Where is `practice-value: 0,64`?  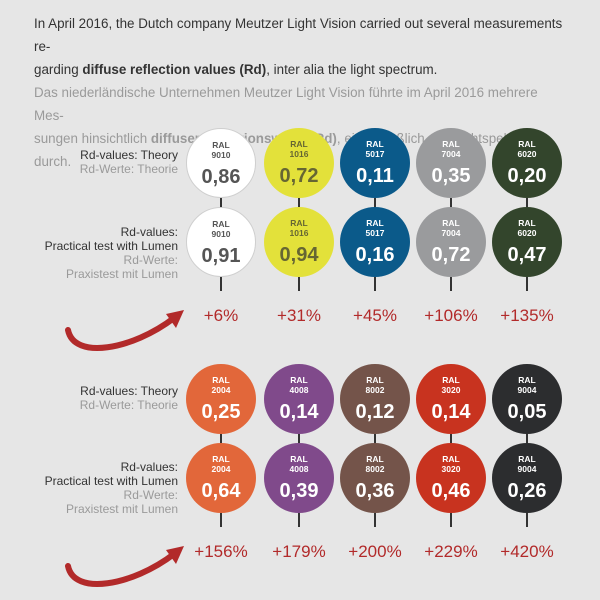 practice-value: 0,64 is located at coordinates (221, 491).